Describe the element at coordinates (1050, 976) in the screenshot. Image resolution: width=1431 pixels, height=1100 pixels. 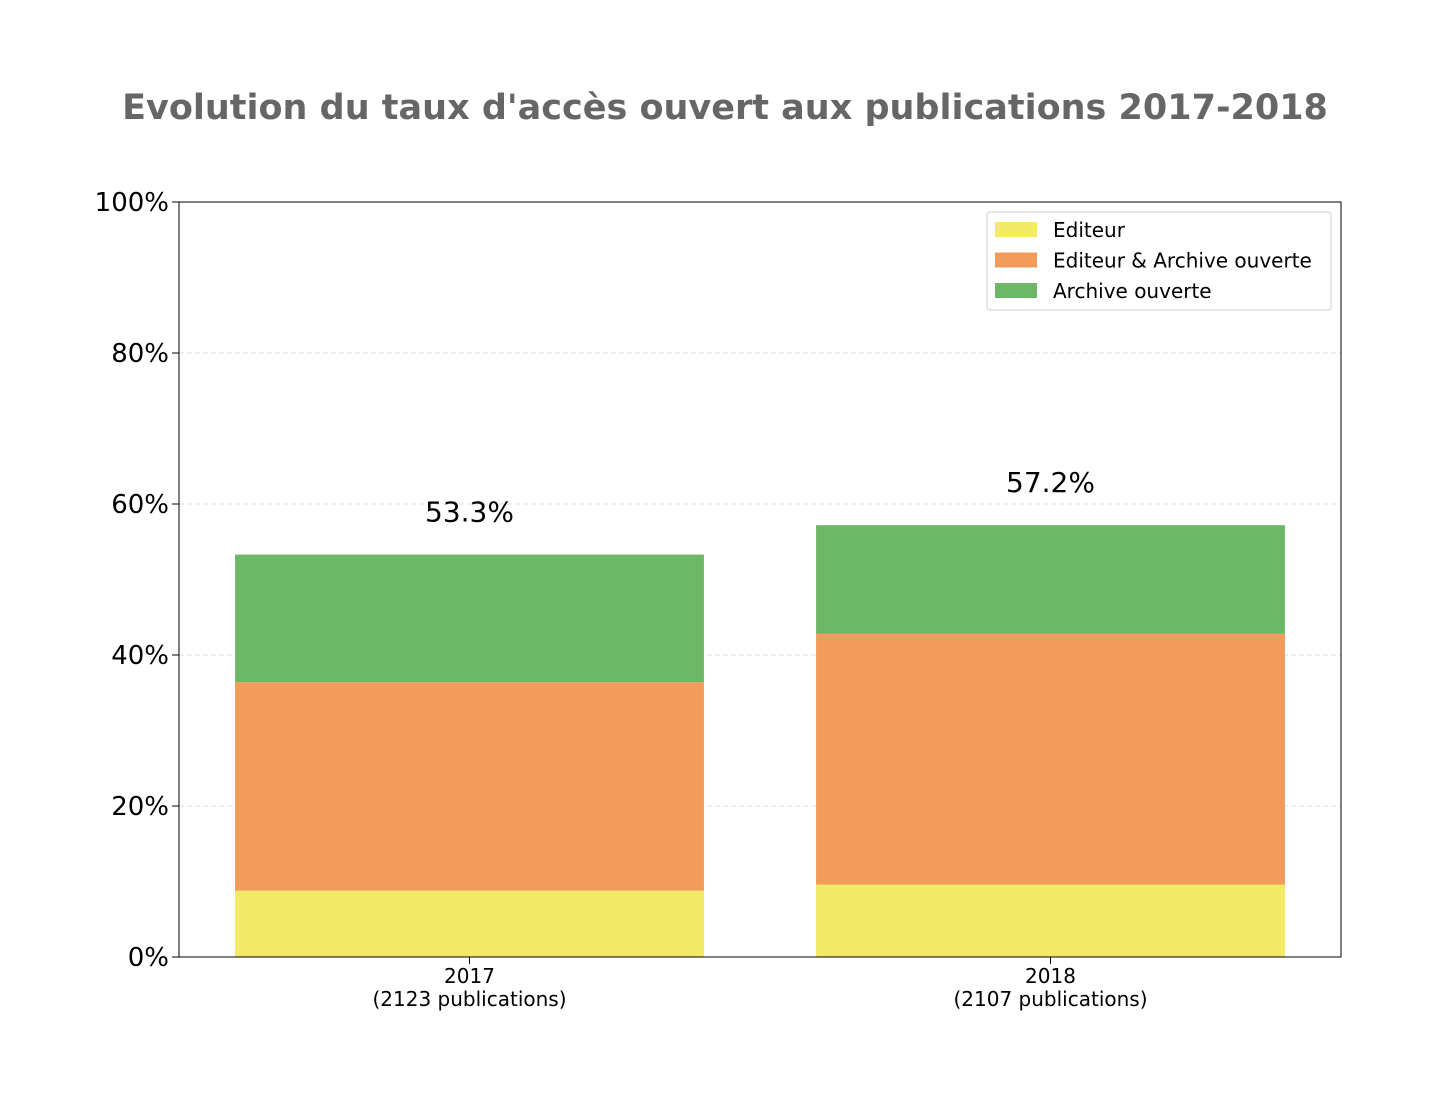
I see `x-tick-label-2018: 2018` at that location.